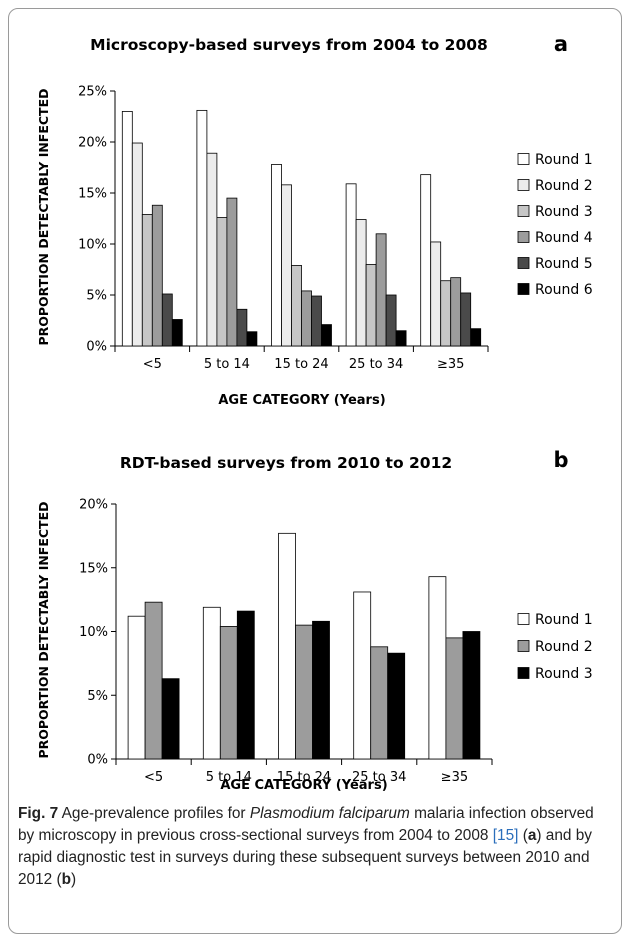 The width and height of the screenshot is (630, 942). What do you see at coordinates (93, 505) in the screenshot?
I see `chart-b-y-tick-label: 20%` at bounding box center [93, 505].